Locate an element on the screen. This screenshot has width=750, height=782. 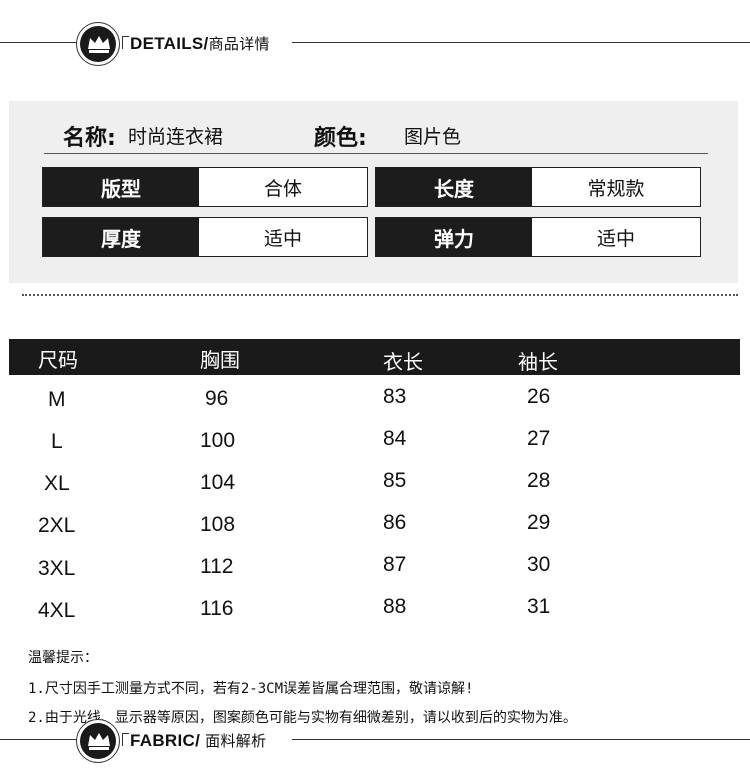
fabric-bracket is located at coordinates (125, 739).